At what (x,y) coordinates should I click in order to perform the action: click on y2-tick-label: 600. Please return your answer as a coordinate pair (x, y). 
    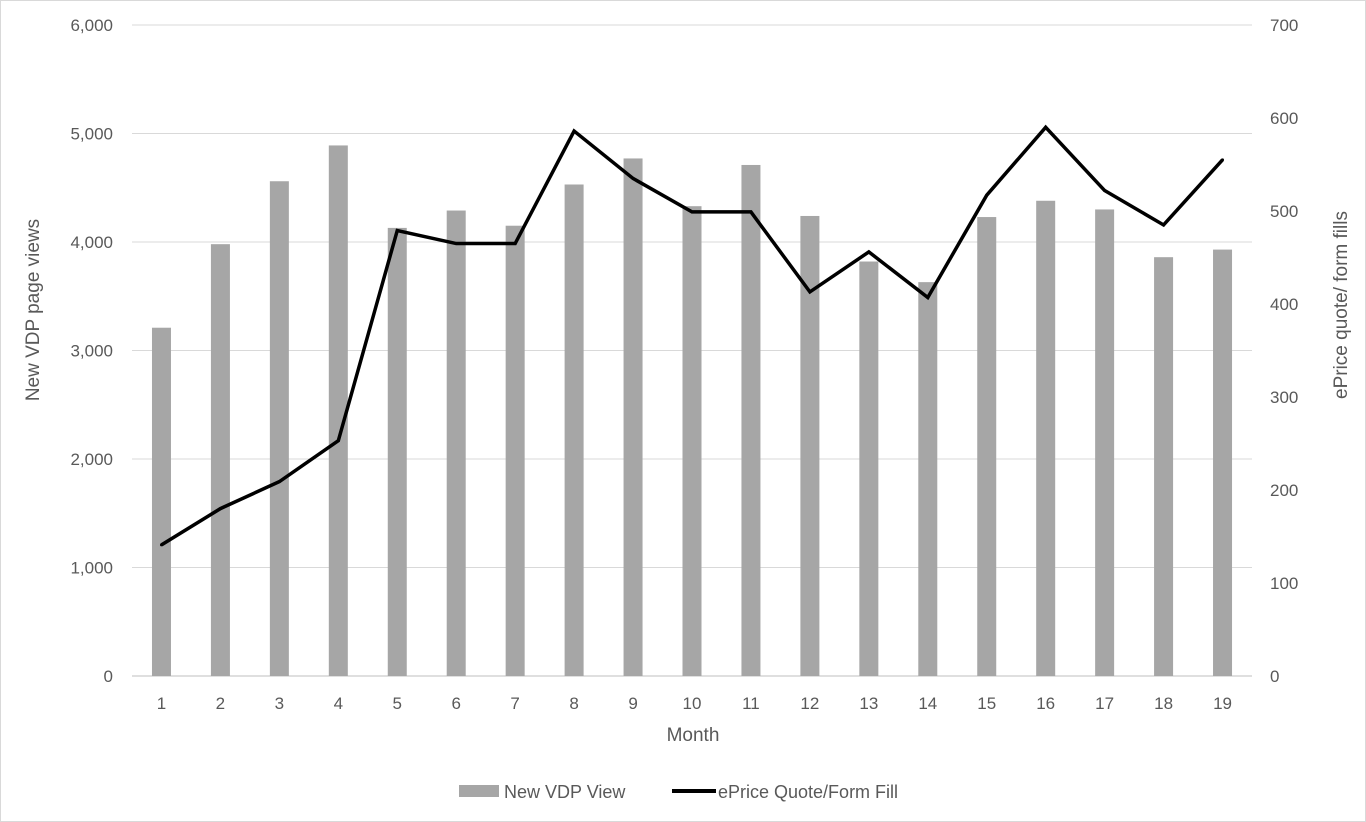
    Looking at the image, I should click on (1284, 118).